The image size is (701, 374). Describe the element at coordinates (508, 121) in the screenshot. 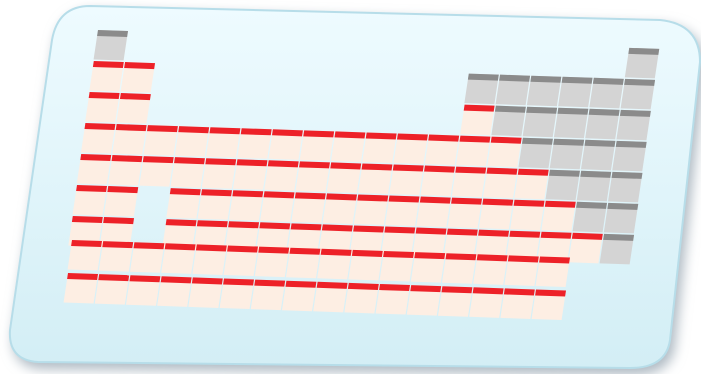

I see `element-cell-p3-g14-body` at that location.